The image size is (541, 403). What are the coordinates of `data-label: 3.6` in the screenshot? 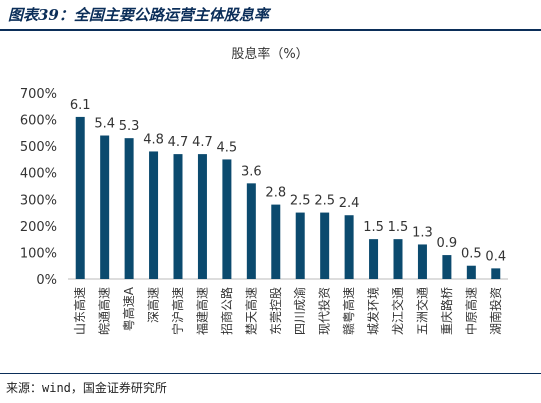 It's located at (251, 171).